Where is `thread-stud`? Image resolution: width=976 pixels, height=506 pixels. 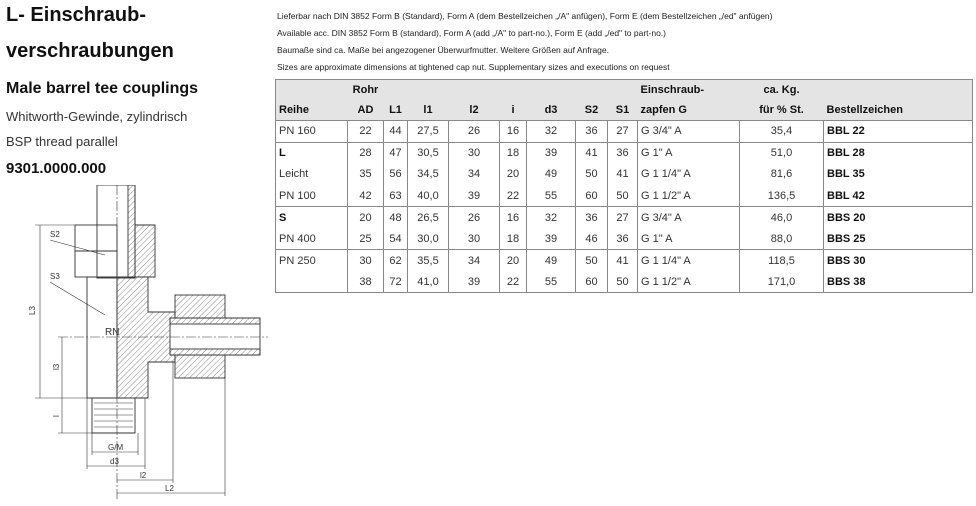
thread-stud is located at coordinates (113, 415).